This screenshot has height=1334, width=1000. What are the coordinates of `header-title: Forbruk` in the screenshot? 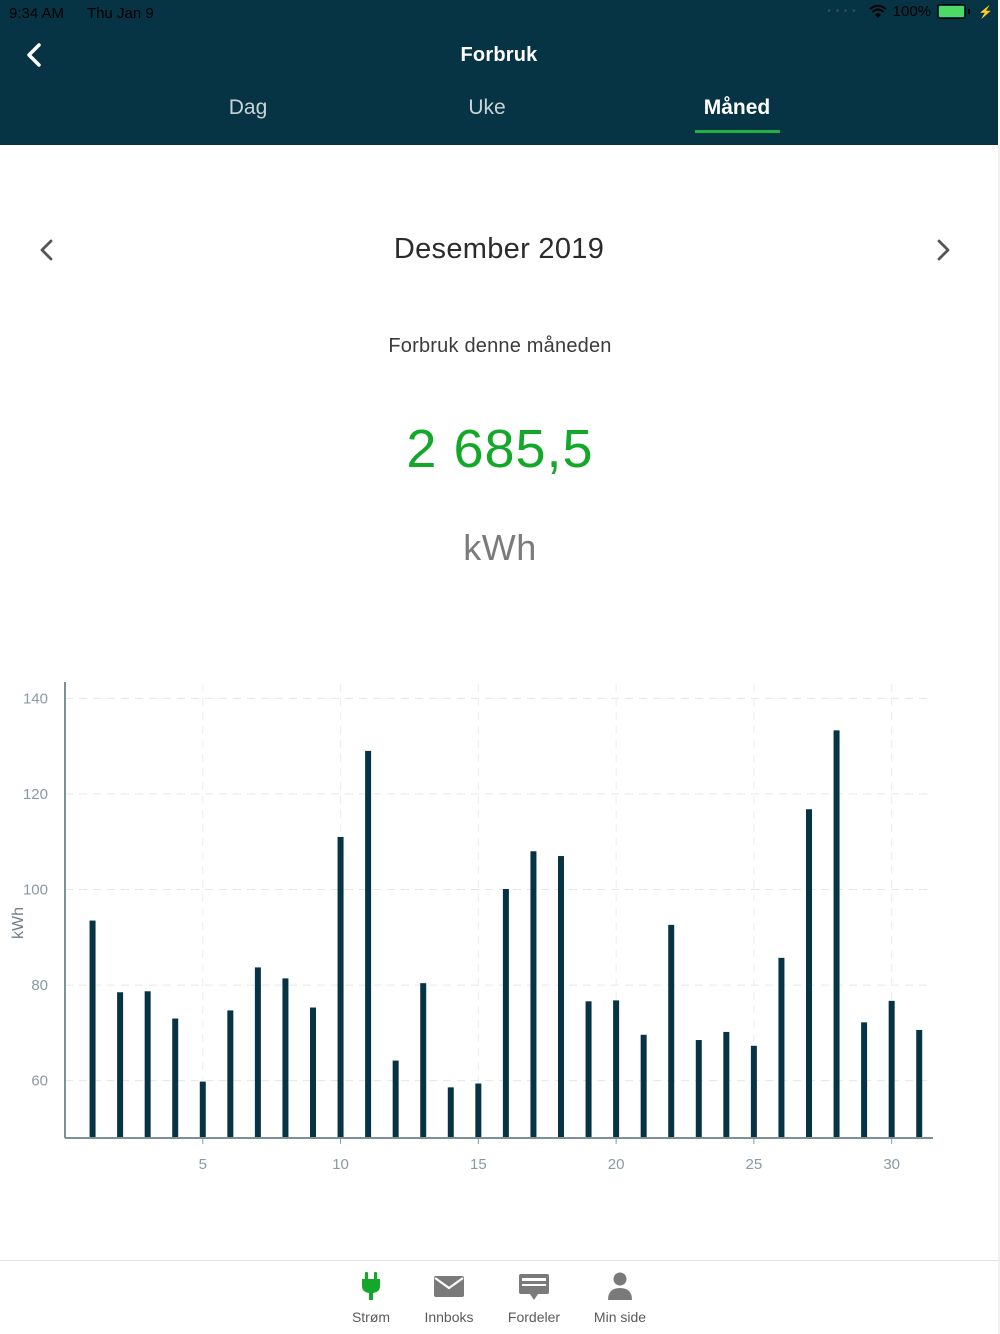 It's located at (499, 55).